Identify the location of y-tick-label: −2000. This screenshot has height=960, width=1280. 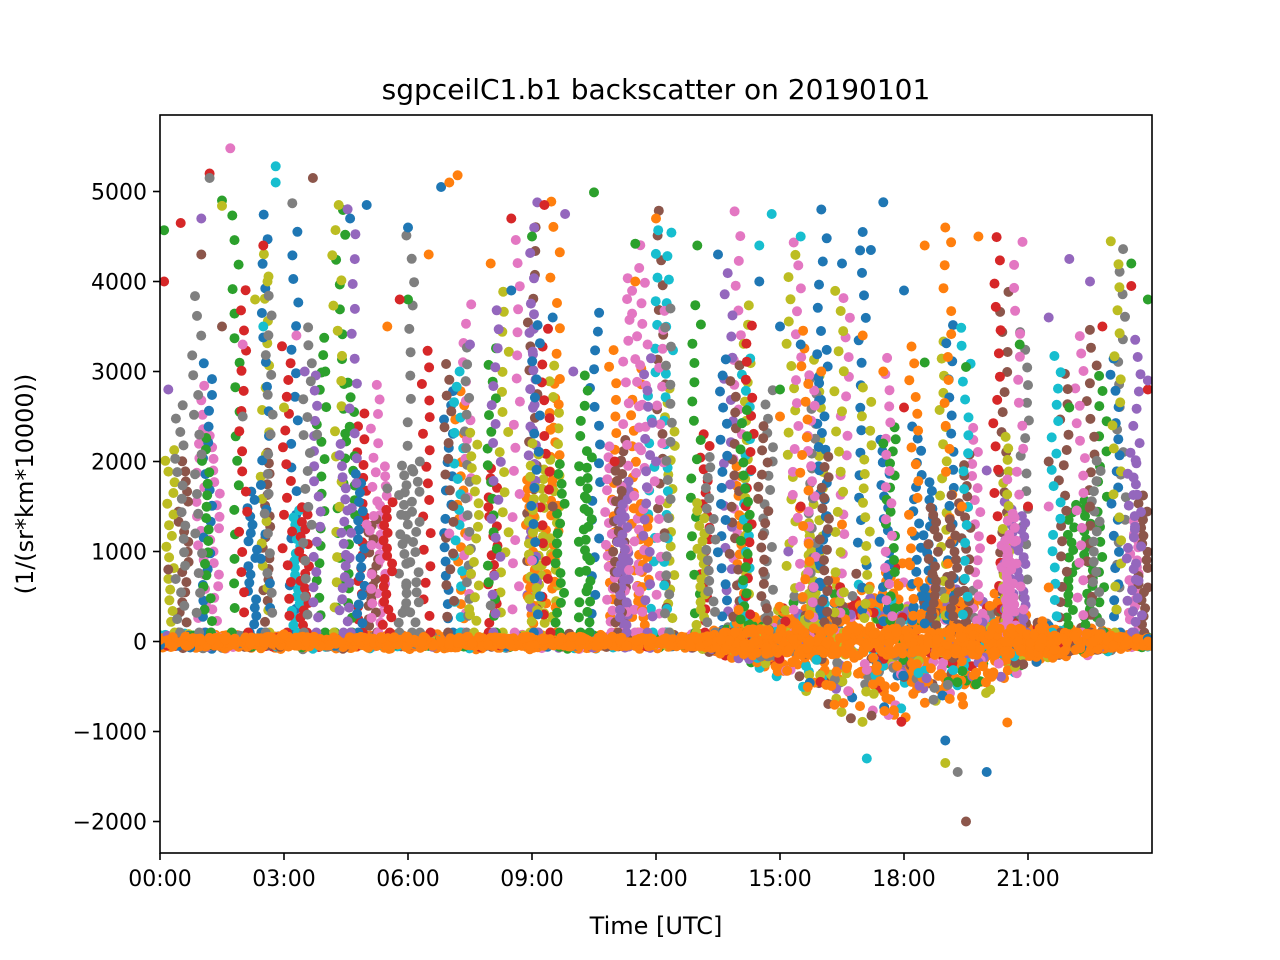
(110, 823).